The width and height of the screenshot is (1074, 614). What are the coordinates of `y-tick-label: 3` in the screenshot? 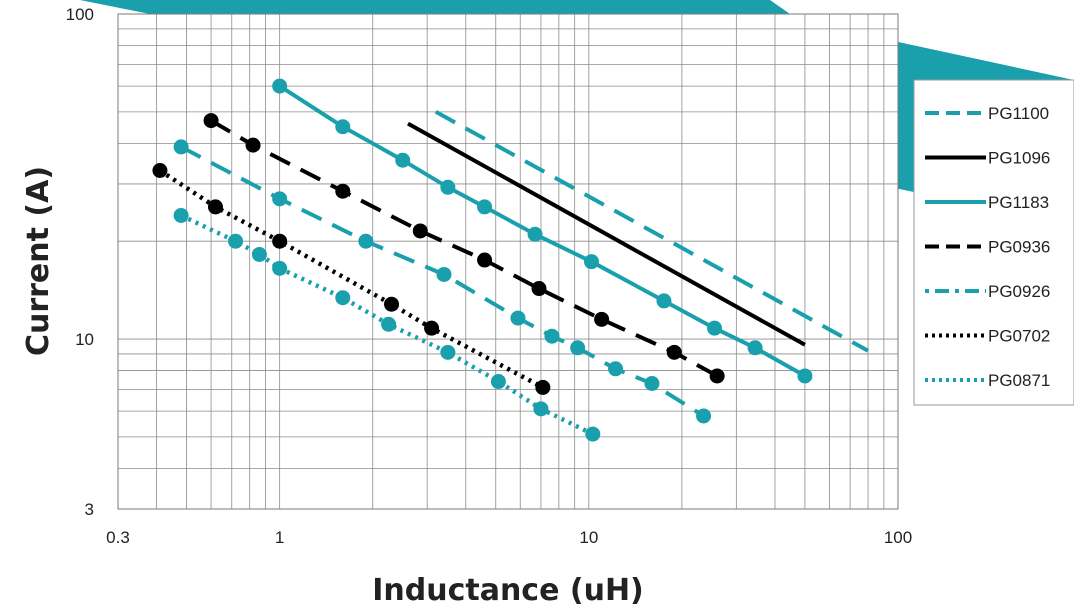 It's located at (89, 509).